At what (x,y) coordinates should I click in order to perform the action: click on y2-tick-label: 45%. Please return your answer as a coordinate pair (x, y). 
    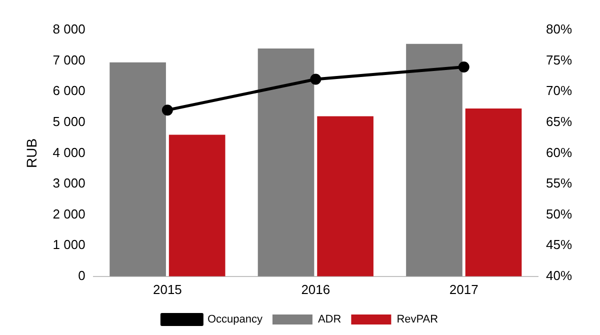
    Looking at the image, I should click on (559, 244).